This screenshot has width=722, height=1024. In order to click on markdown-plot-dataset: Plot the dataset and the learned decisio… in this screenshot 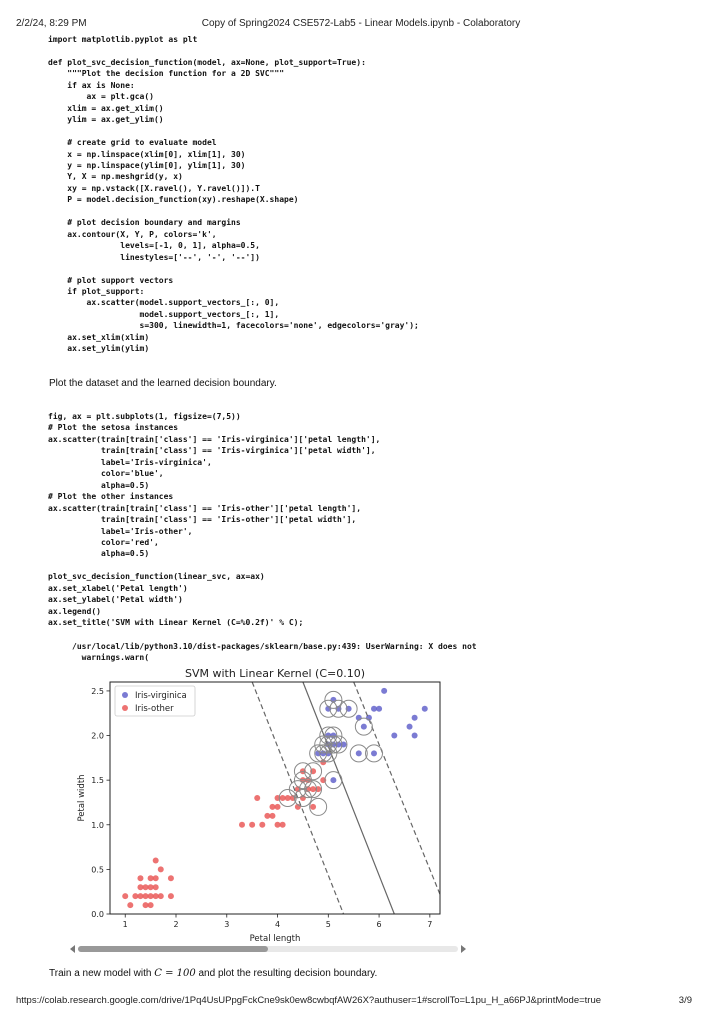, I will do `click(163, 383)`.